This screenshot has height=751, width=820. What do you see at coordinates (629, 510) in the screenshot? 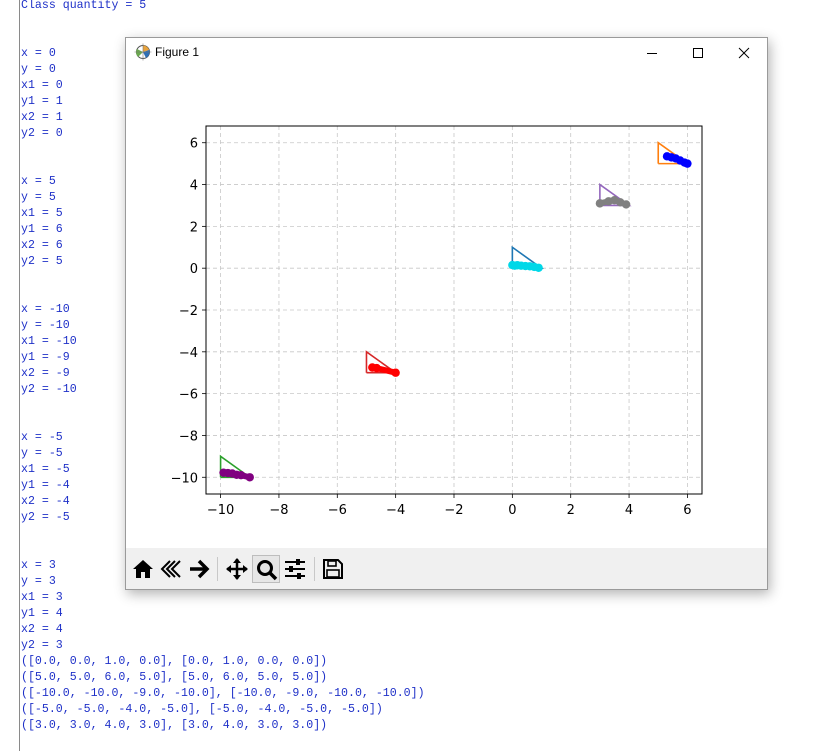
I see `x-tick-label: 4` at bounding box center [629, 510].